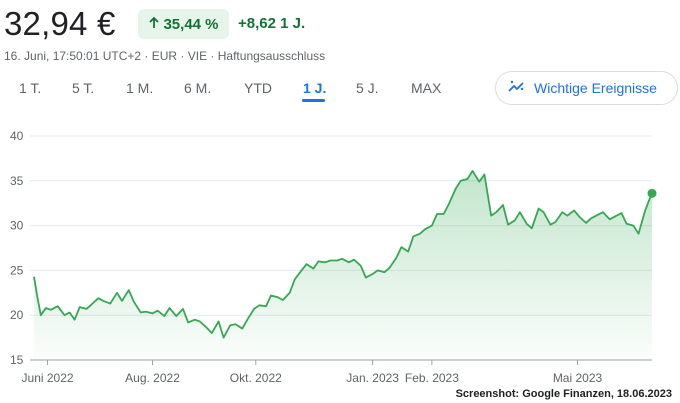 The height and width of the screenshot is (403, 680). Describe the element at coordinates (83, 88) in the screenshot. I see `tab-range-5d: 5 T.` at that location.